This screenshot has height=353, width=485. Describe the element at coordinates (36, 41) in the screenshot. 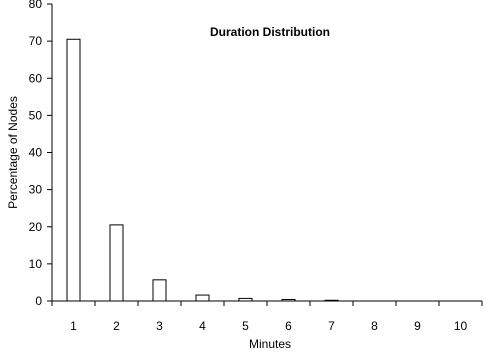

I see `y-tick-label: 70` at that location.